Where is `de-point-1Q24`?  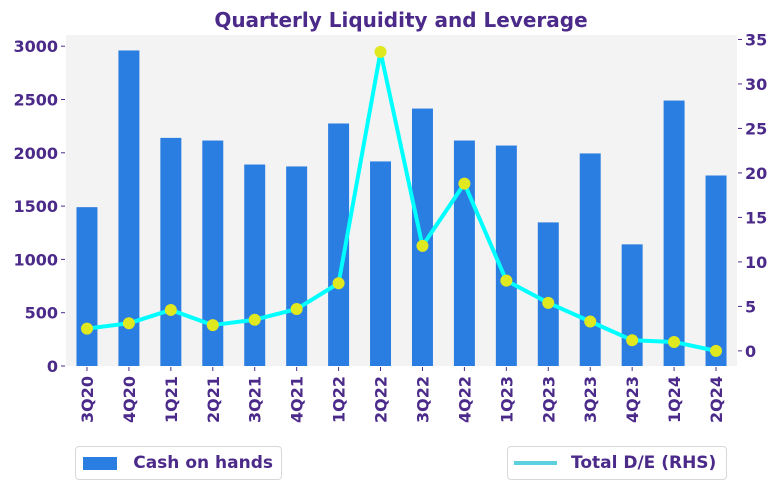 de-point-1Q24 is located at coordinates (674, 341).